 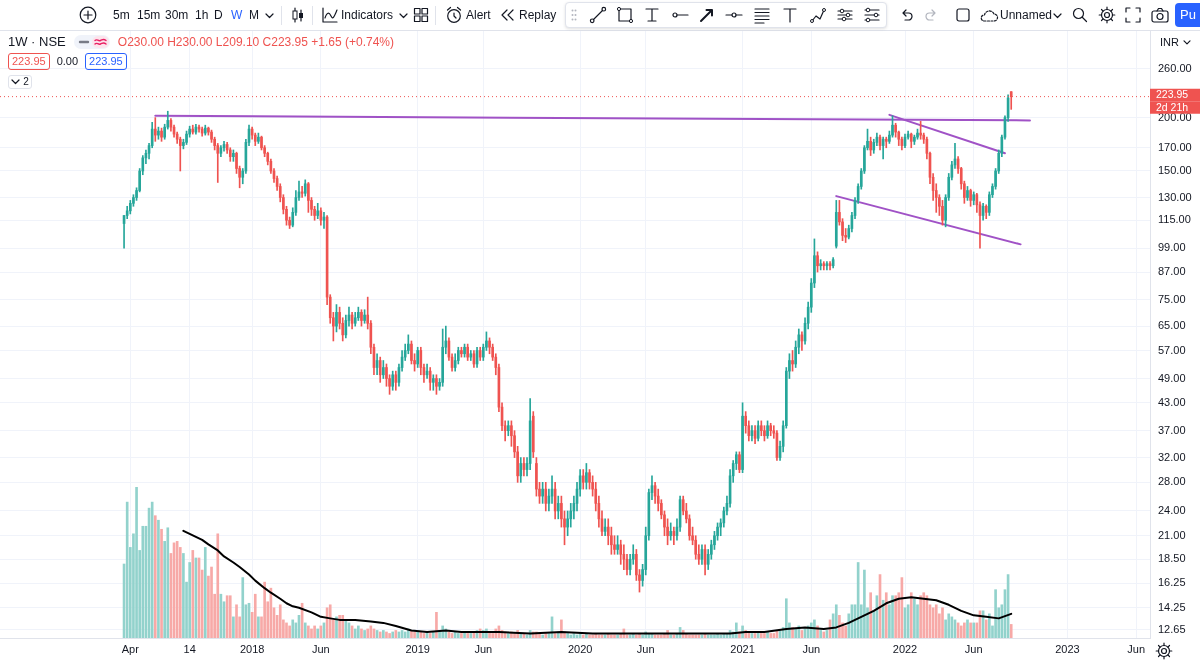 What do you see at coordinates (1172, 271) in the screenshot?
I see `y-tick-label: 87.00` at bounding box center [1172, 271].